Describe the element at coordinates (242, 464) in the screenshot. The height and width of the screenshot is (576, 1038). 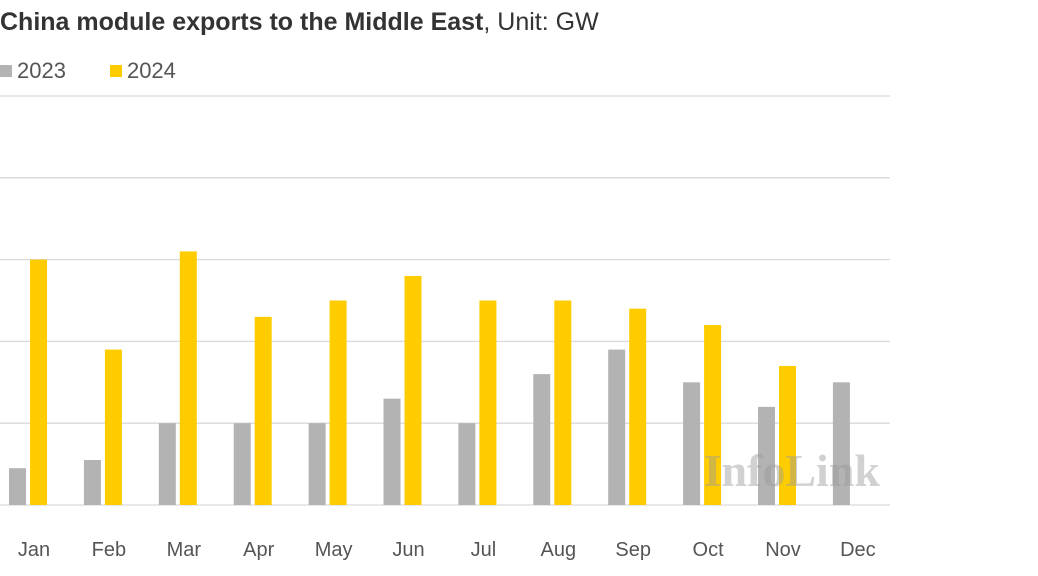
I see `bar-2023-apr` at that location.